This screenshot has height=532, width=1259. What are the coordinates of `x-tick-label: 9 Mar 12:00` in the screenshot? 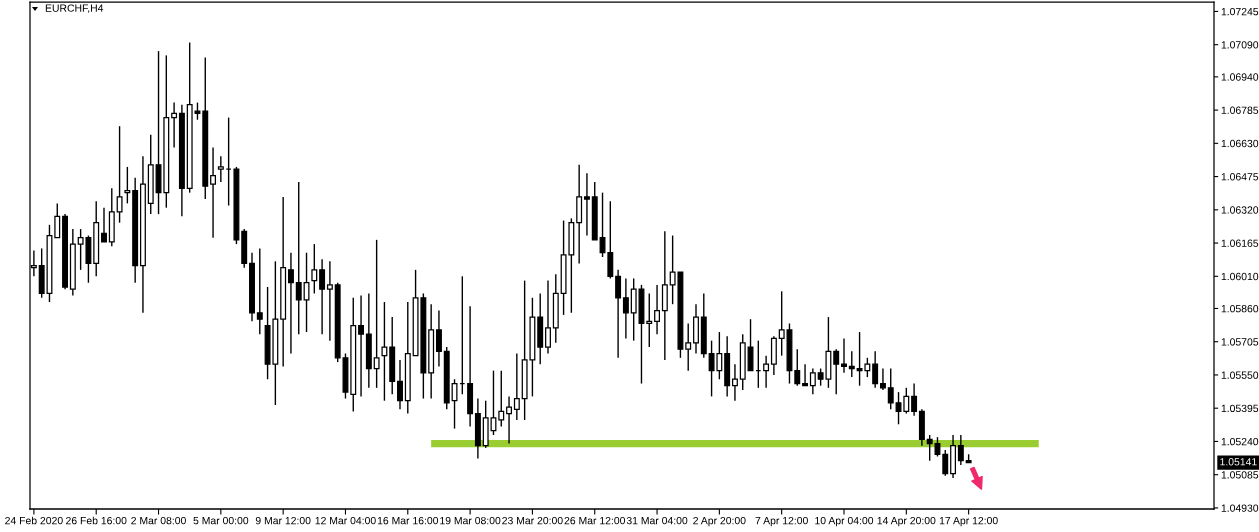 It's located at (283, 520).